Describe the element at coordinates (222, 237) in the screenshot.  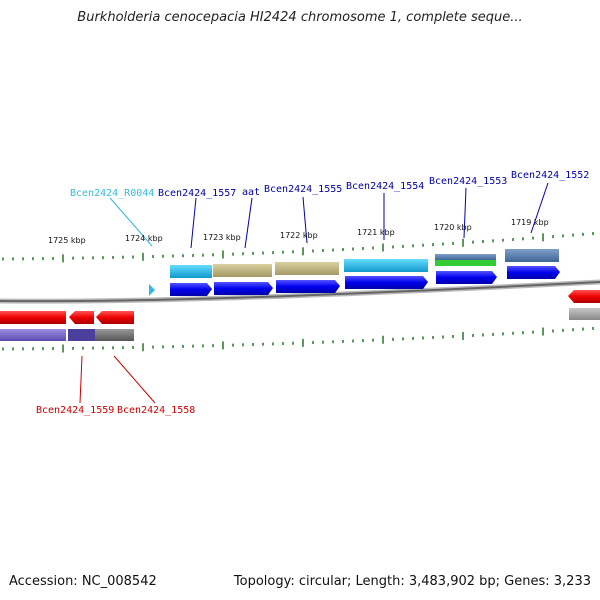
I see `scale-label: 1723 kbp` at that location.